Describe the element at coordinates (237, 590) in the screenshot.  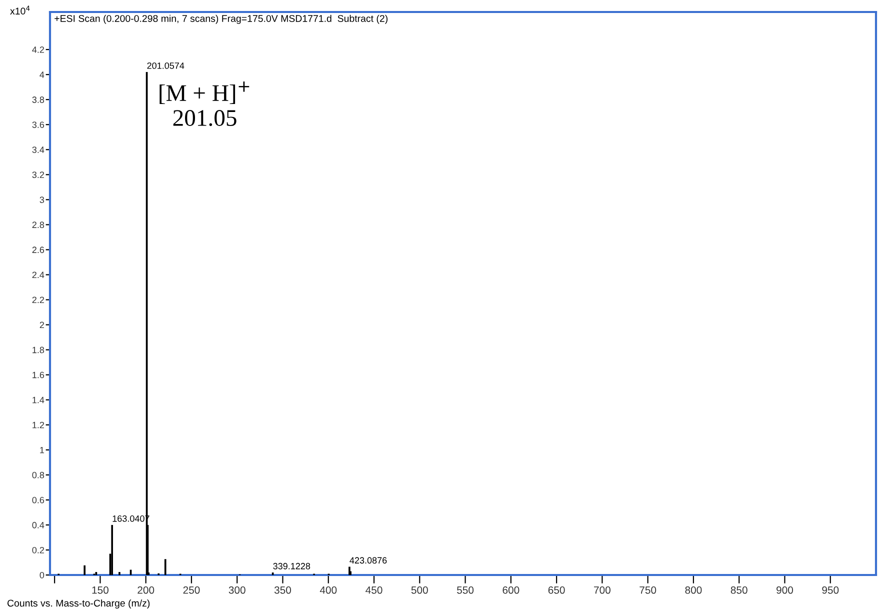
I see `x-tick-label: 300` at that location.